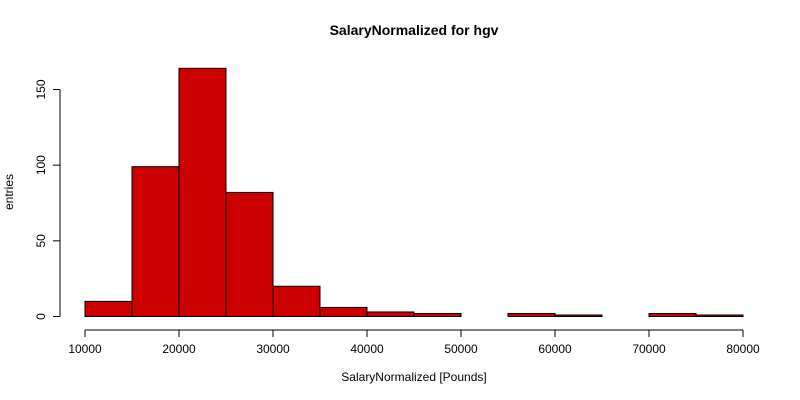 This screenshot has height=400, width=800. I want to click on x-tick-label: 70000, so click(649, 349).